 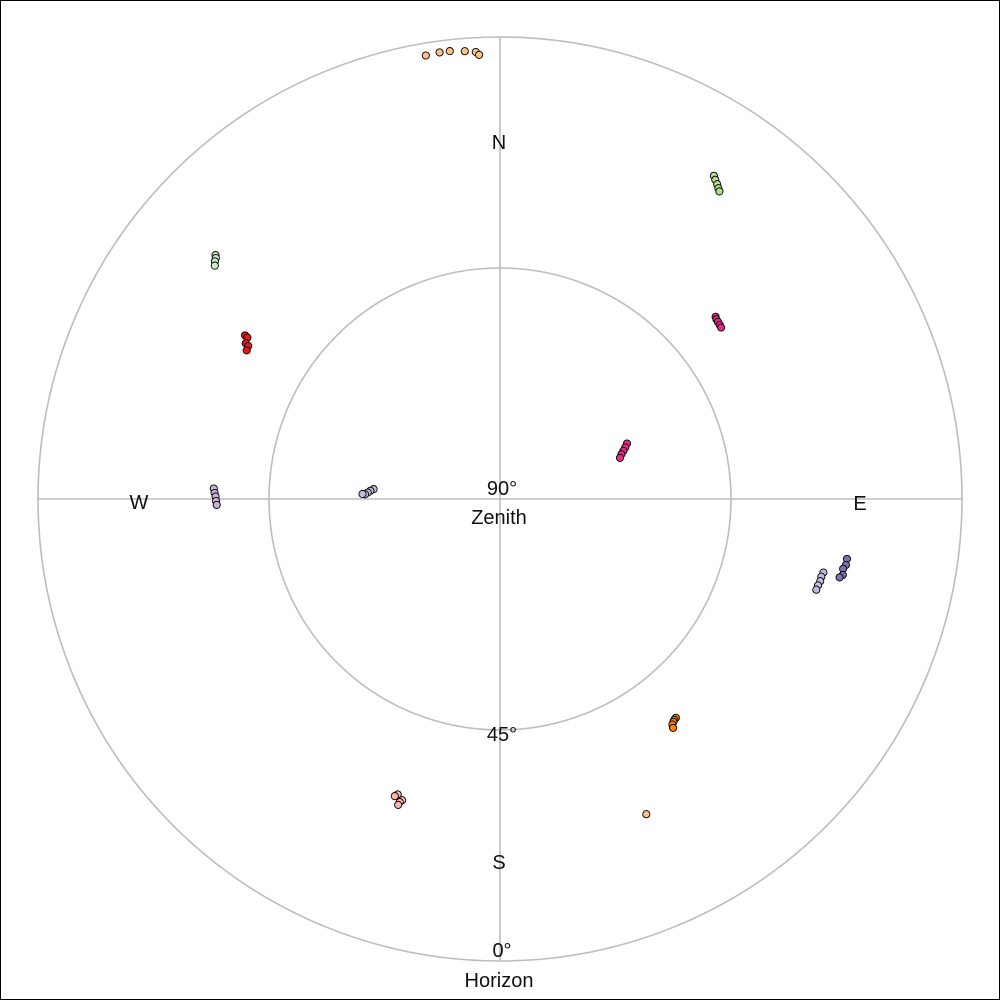 What do you see at coordinates (498, 863) in the screenshot?
I see `south-label: S` at bounding box center [498, 863].